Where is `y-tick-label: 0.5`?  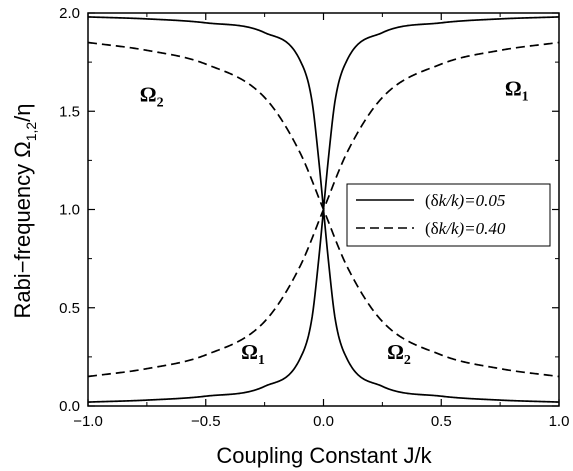
y-tick-label: 0.5 is located at coordinates (69, 308).